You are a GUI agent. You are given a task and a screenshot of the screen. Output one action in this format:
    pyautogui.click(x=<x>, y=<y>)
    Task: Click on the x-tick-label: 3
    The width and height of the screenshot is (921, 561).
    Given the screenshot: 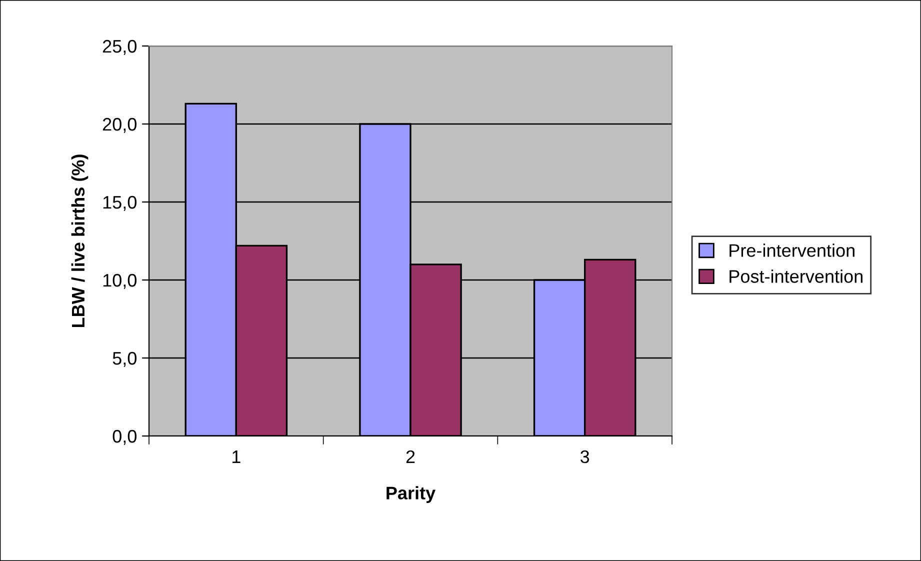 What is the action you would take?
    pyautogui.click(x=585, y=457)
    